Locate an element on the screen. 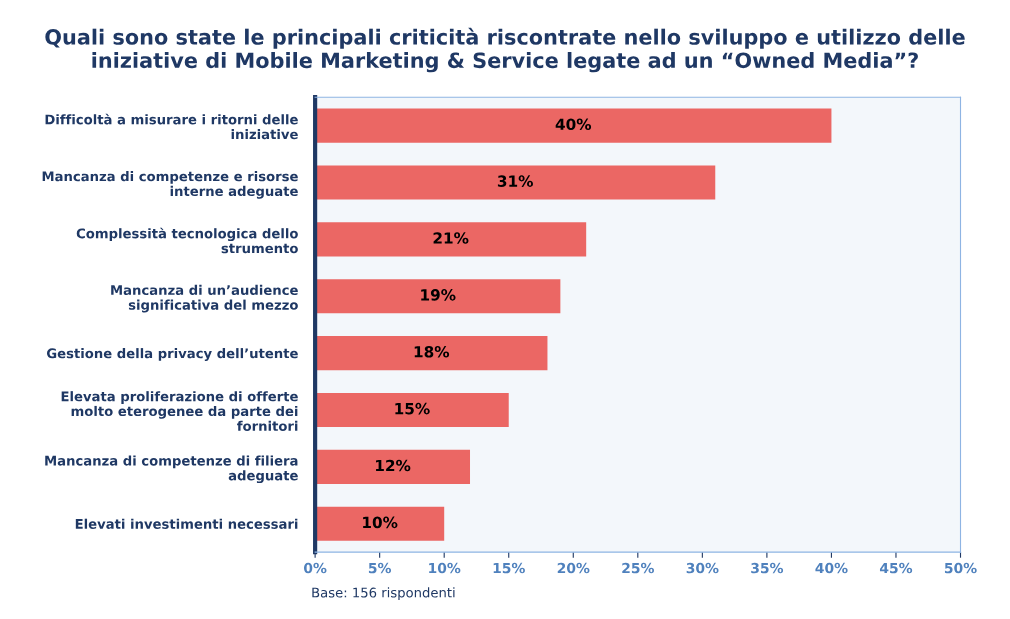  y-tick-label: Elevata proliferazione di offerte molto eterogenee da parte dei fornitori is located at coordinates (179, 411).